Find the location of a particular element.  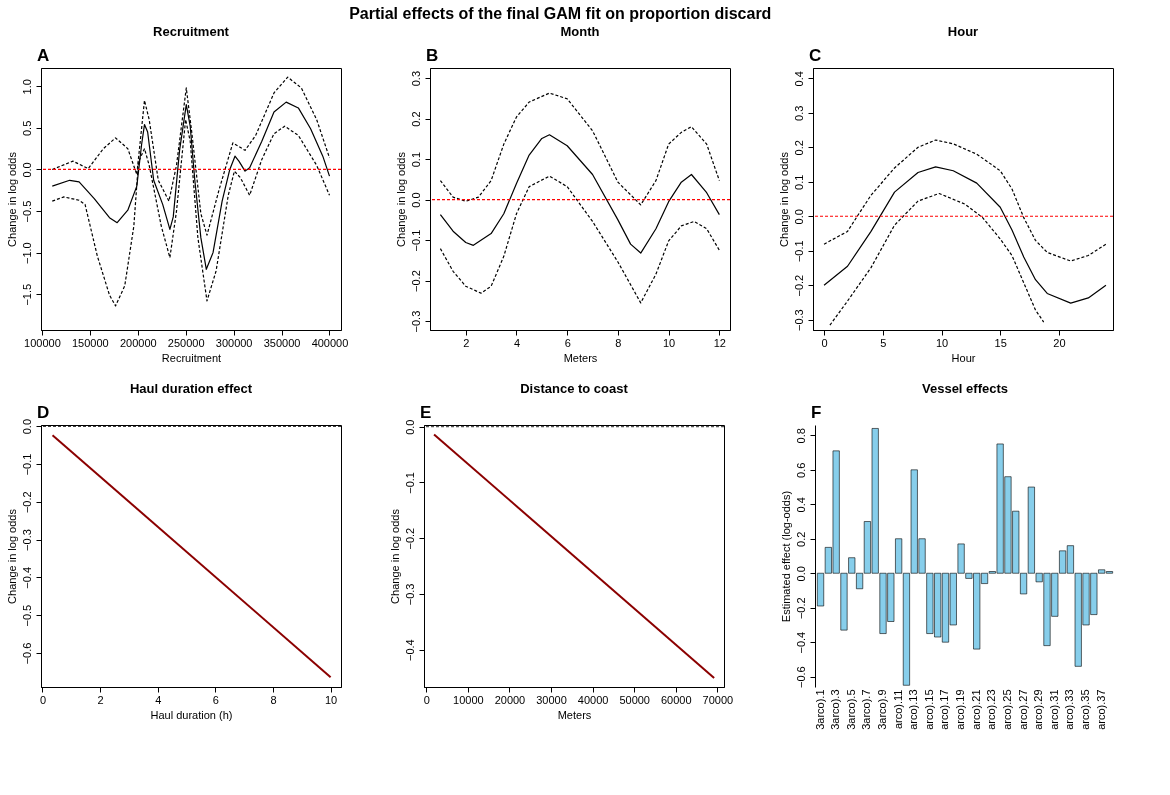

chart-title: Vessel effects is located at coordinates (965, 388).